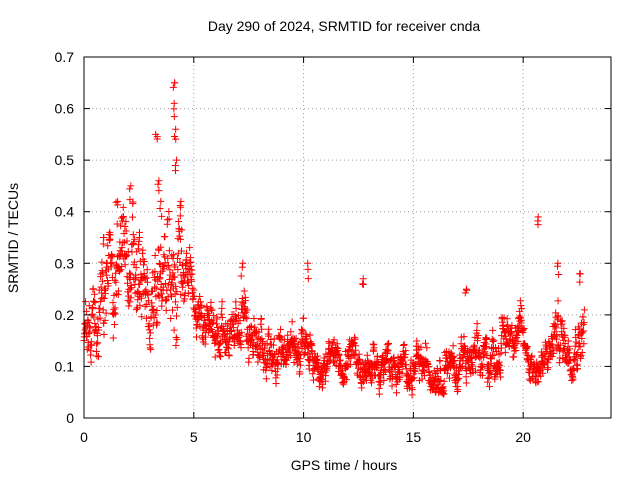  Describe the element at coordinates (65, 160) in the screenshot. I see `y-tick-label: 0.5` at that location.